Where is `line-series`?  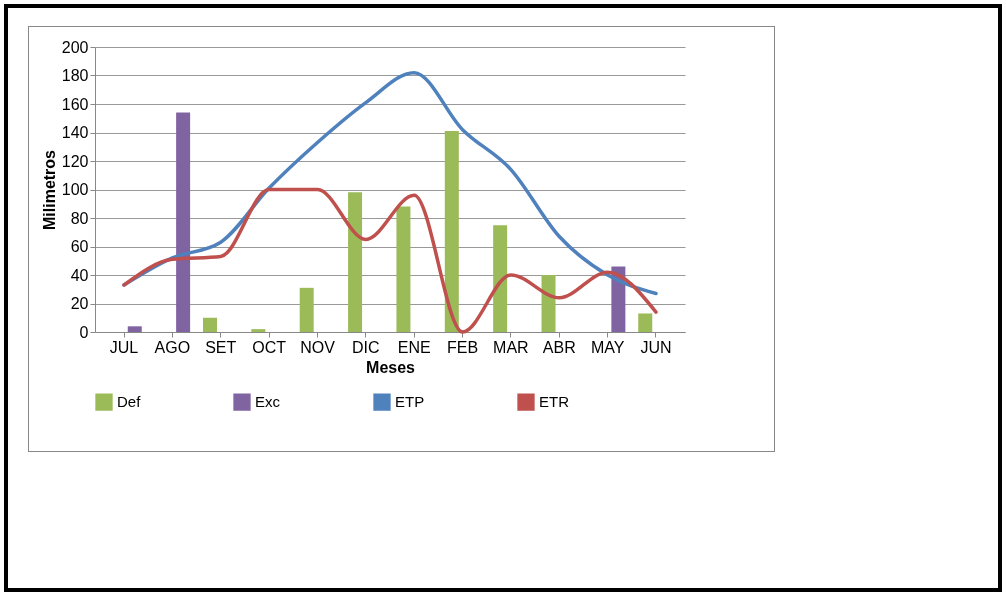
line-series is located at coordinates (390, 260).